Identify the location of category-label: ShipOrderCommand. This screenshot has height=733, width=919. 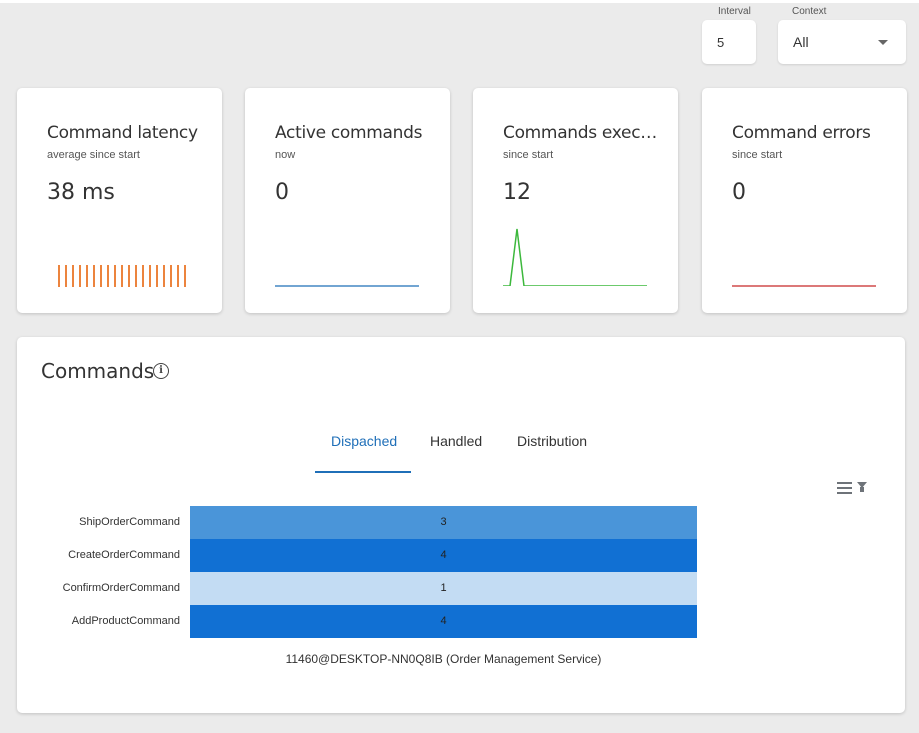
(129, 522).